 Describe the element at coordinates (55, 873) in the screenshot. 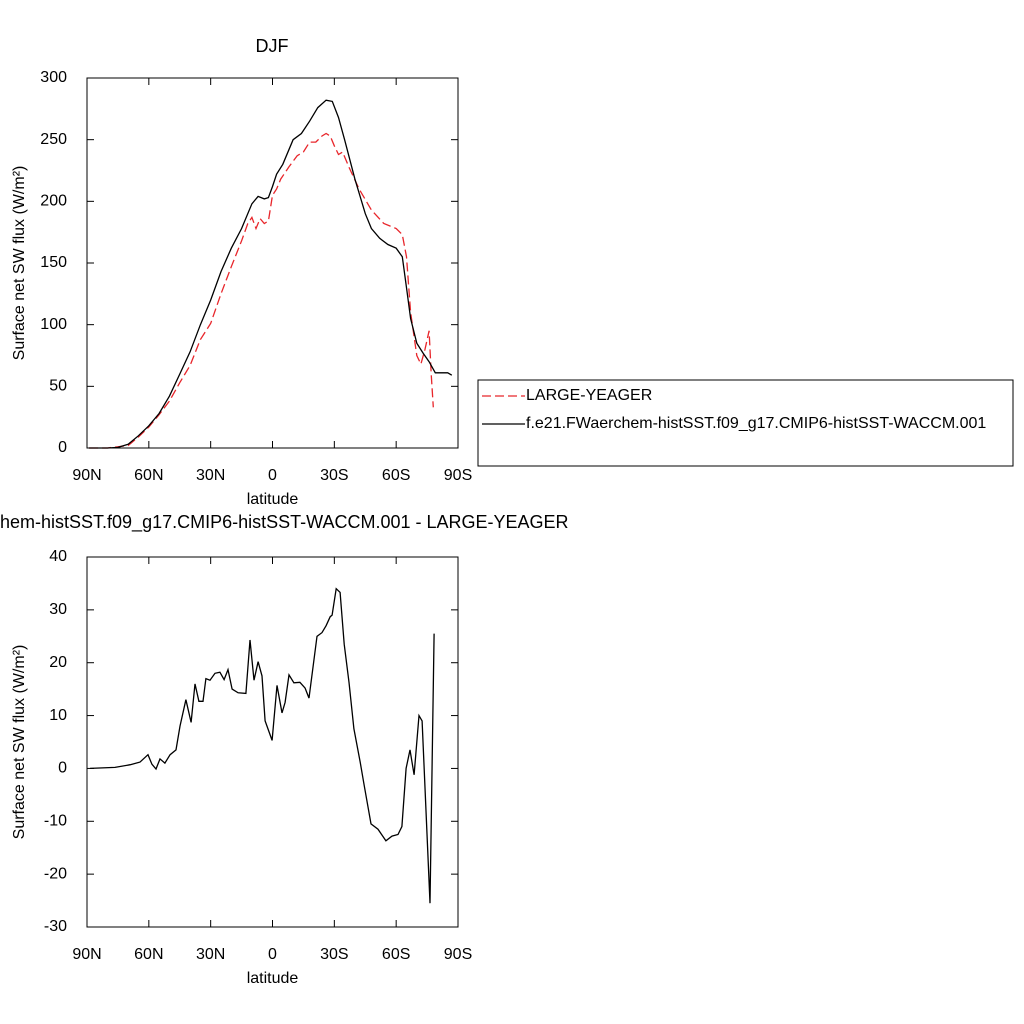

I see `y-tick-label: -20` at that location.